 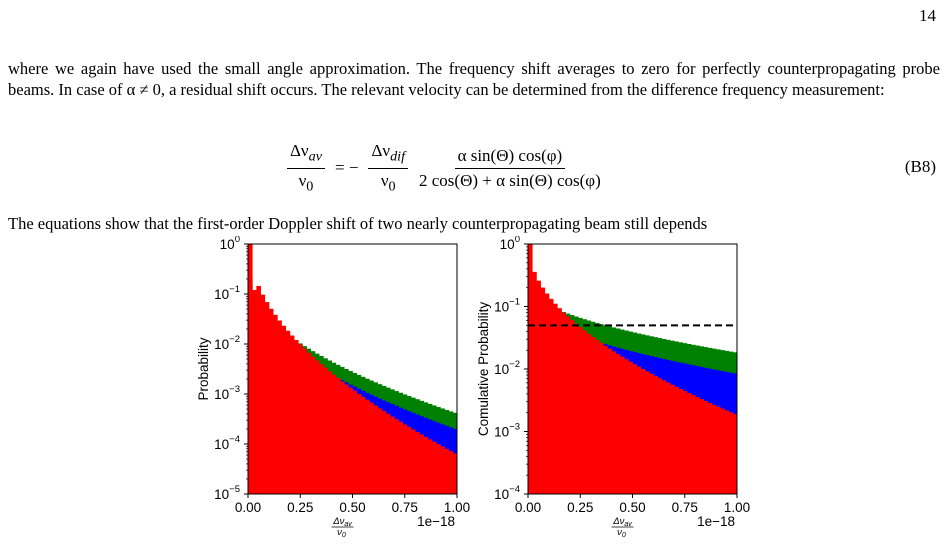 I want to click on x-tick-label: 0.50, so click(x=632, y=507).